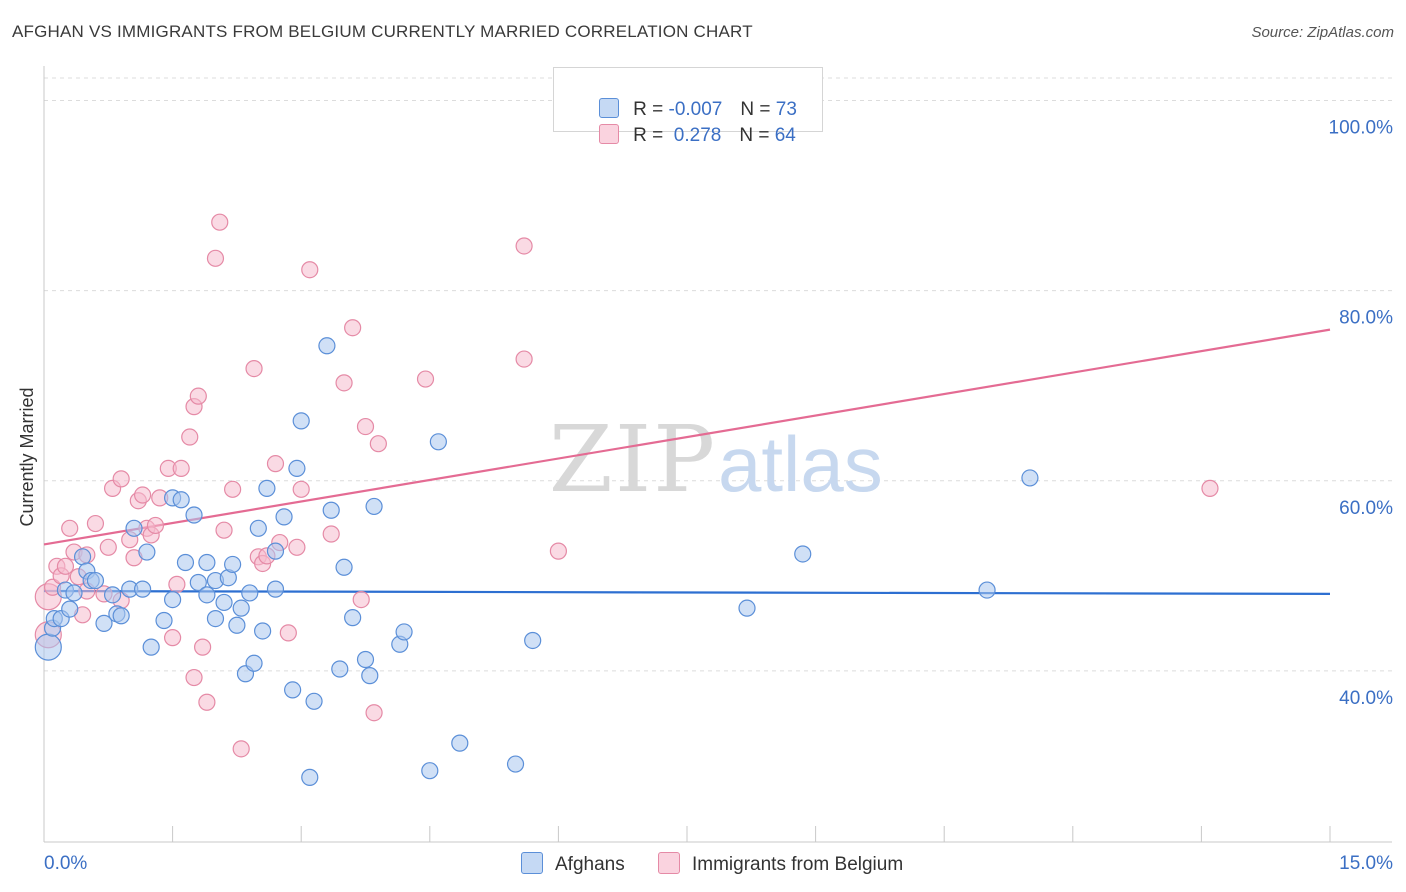  What do you see at coordinates (786, 109) in the screenshot?
I see `legend-n-value: 73` at bounding box center [786, 109].